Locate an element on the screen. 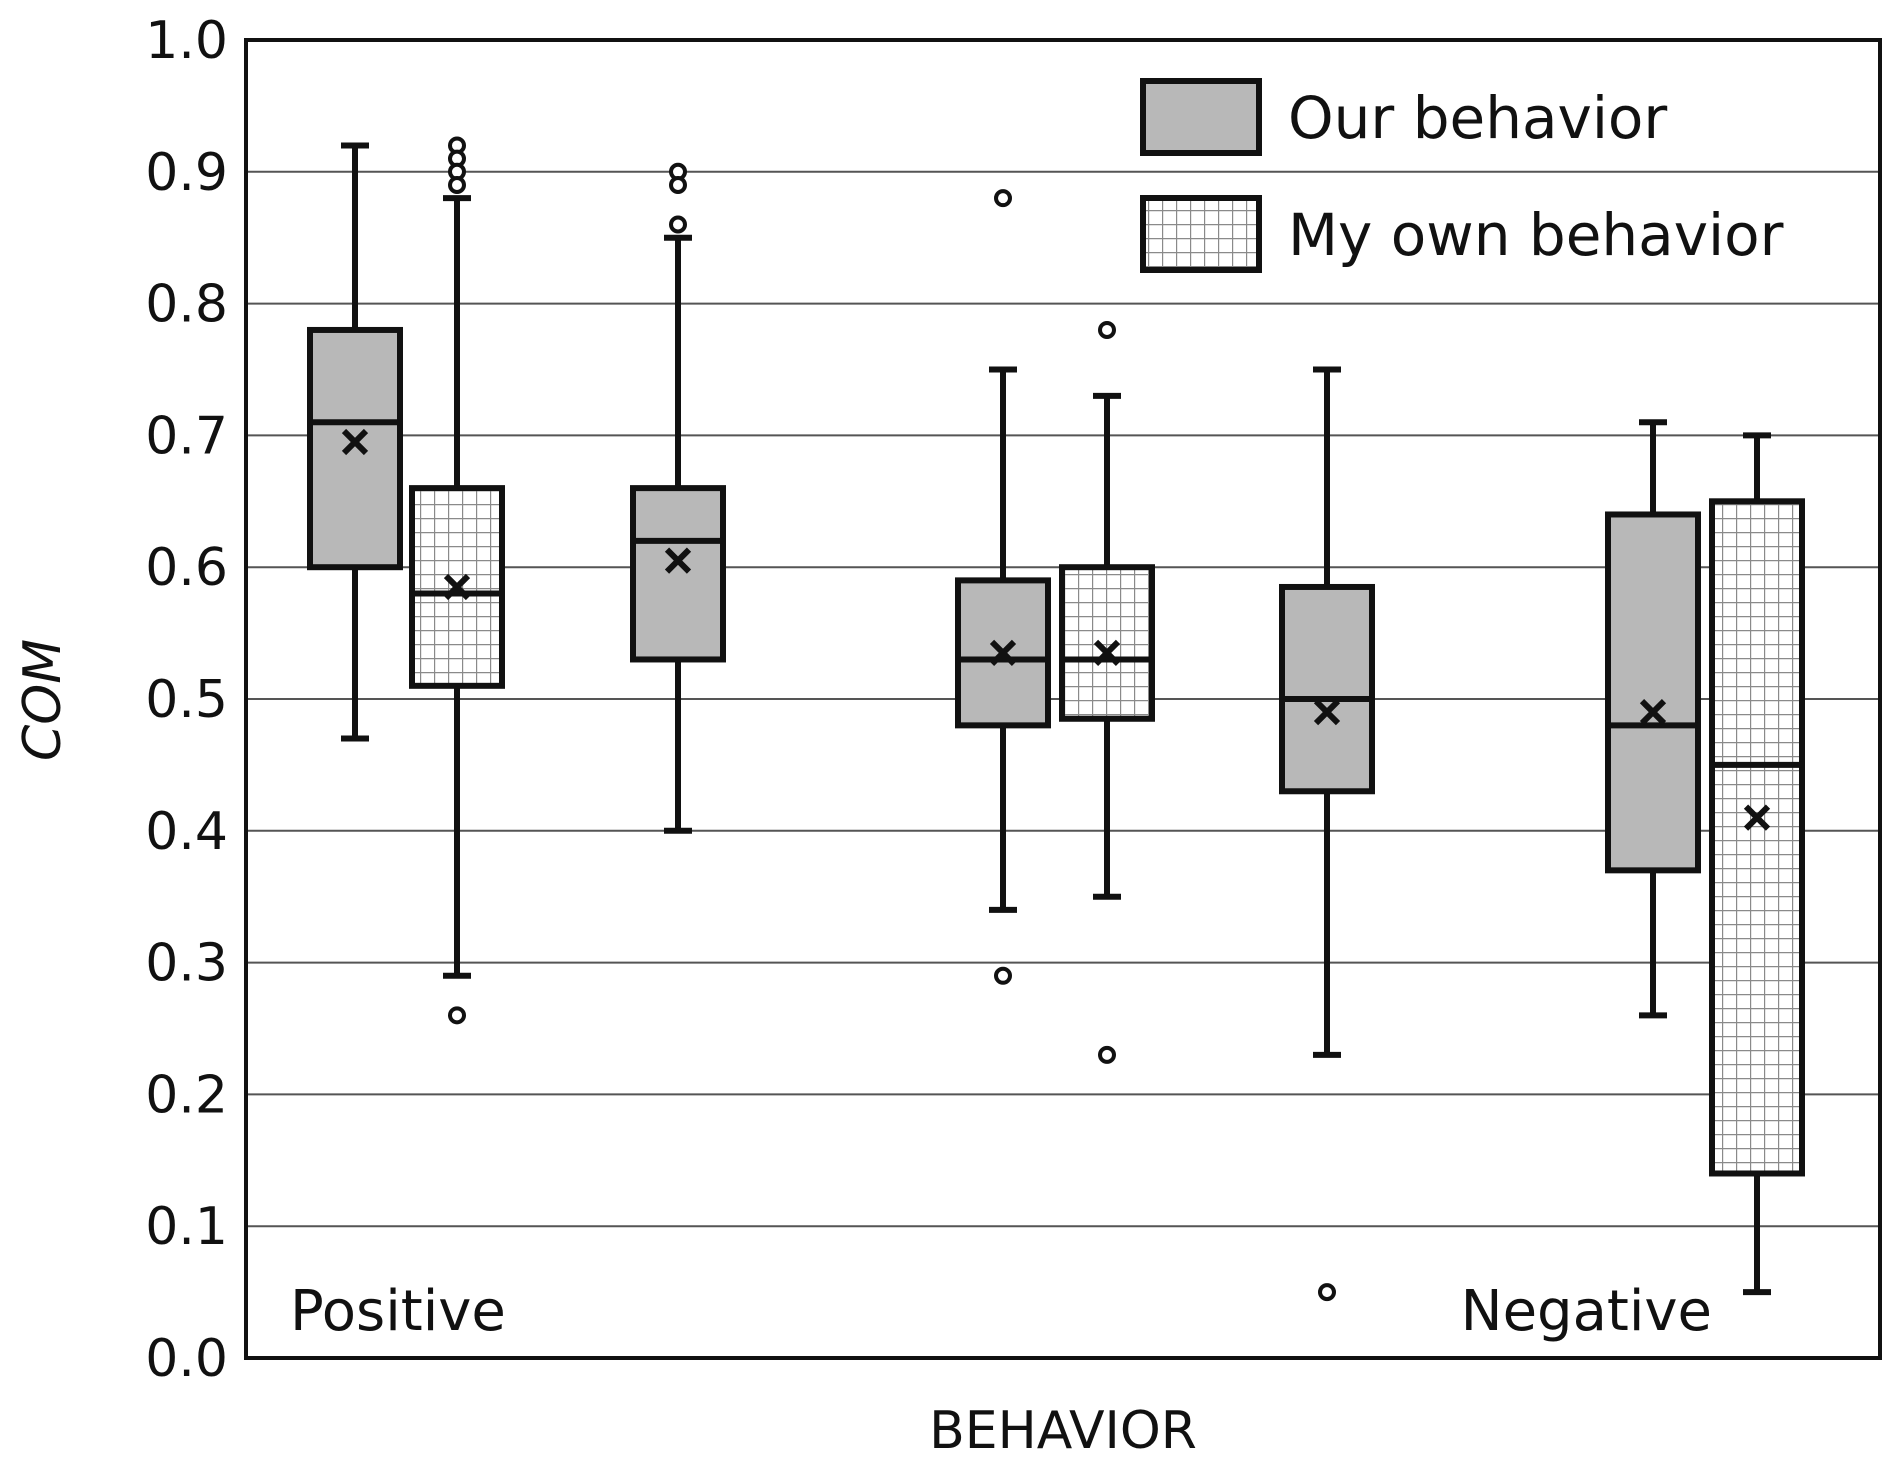  y-tick-label: 0.0 is located at coordinates (186, 1359).